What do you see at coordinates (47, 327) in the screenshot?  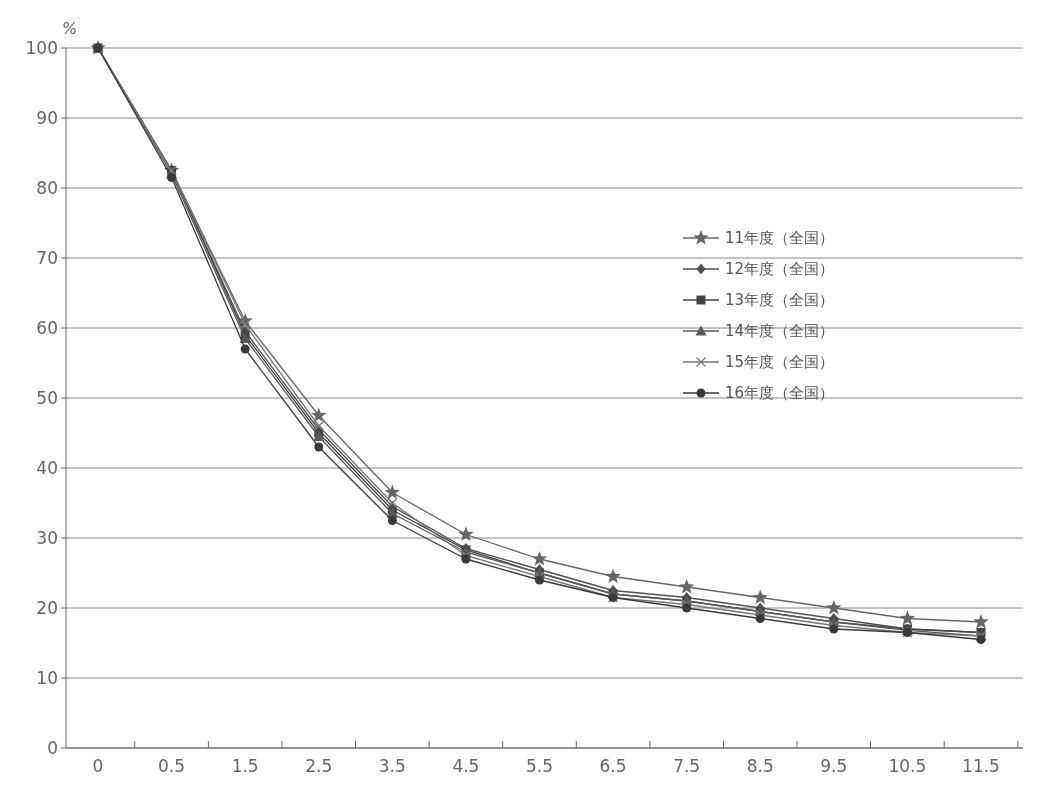 I see `y-tick-label: 60` at bounding box center [47, 327].